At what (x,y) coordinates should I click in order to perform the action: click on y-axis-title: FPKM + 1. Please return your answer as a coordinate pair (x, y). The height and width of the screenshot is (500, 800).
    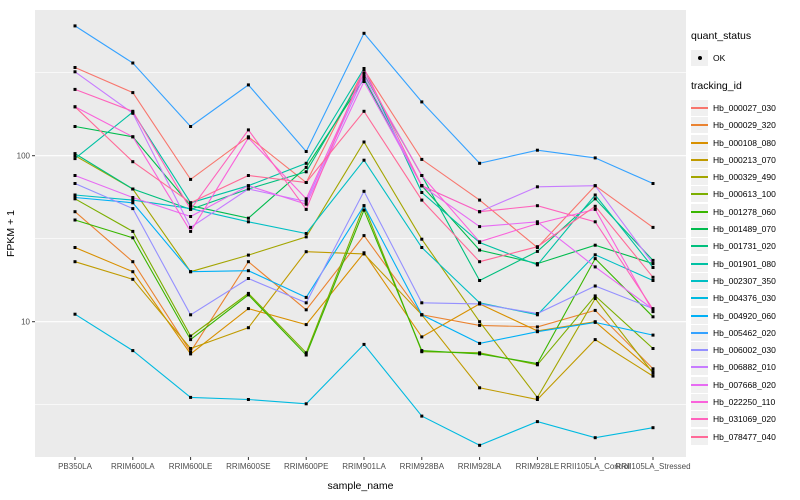
    Looking at the image, I should click on (11, 233).